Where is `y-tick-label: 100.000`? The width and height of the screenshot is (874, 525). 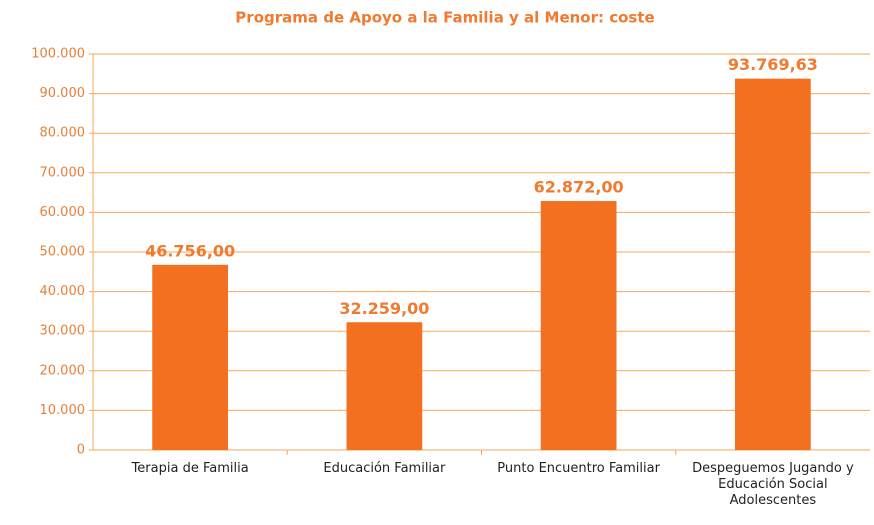 y-tick-label: 100.000 is located at coordinates (58, 54).